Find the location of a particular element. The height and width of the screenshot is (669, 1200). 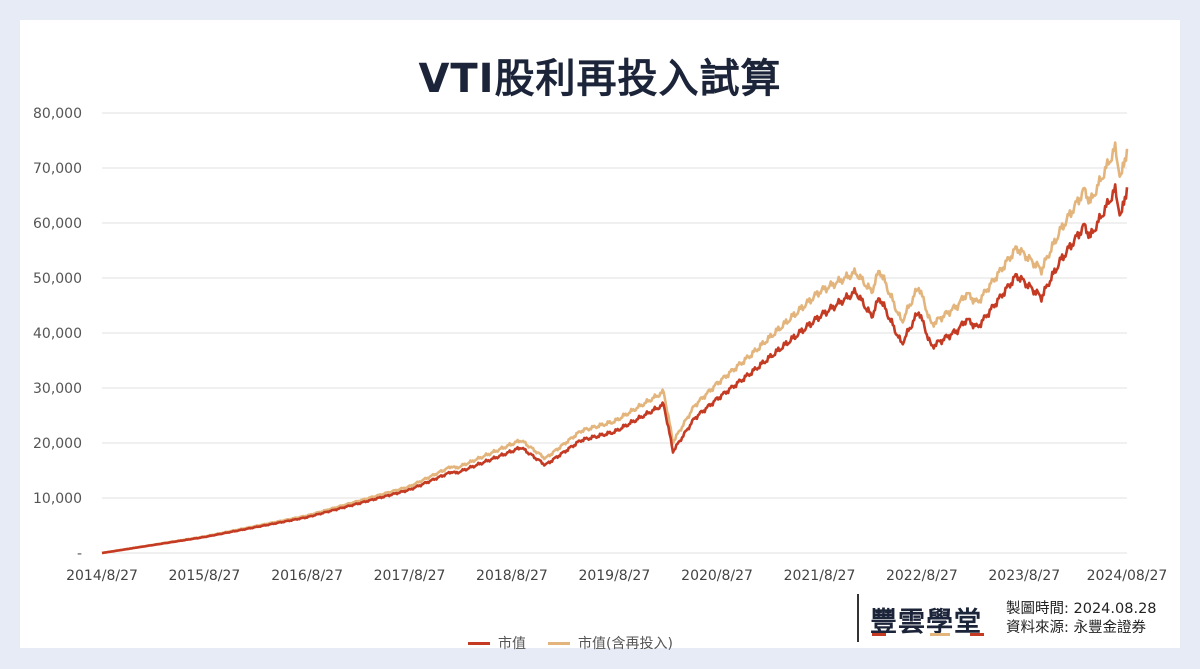

legend-item-market-value: 市值 is located at coordinates (497, 643).